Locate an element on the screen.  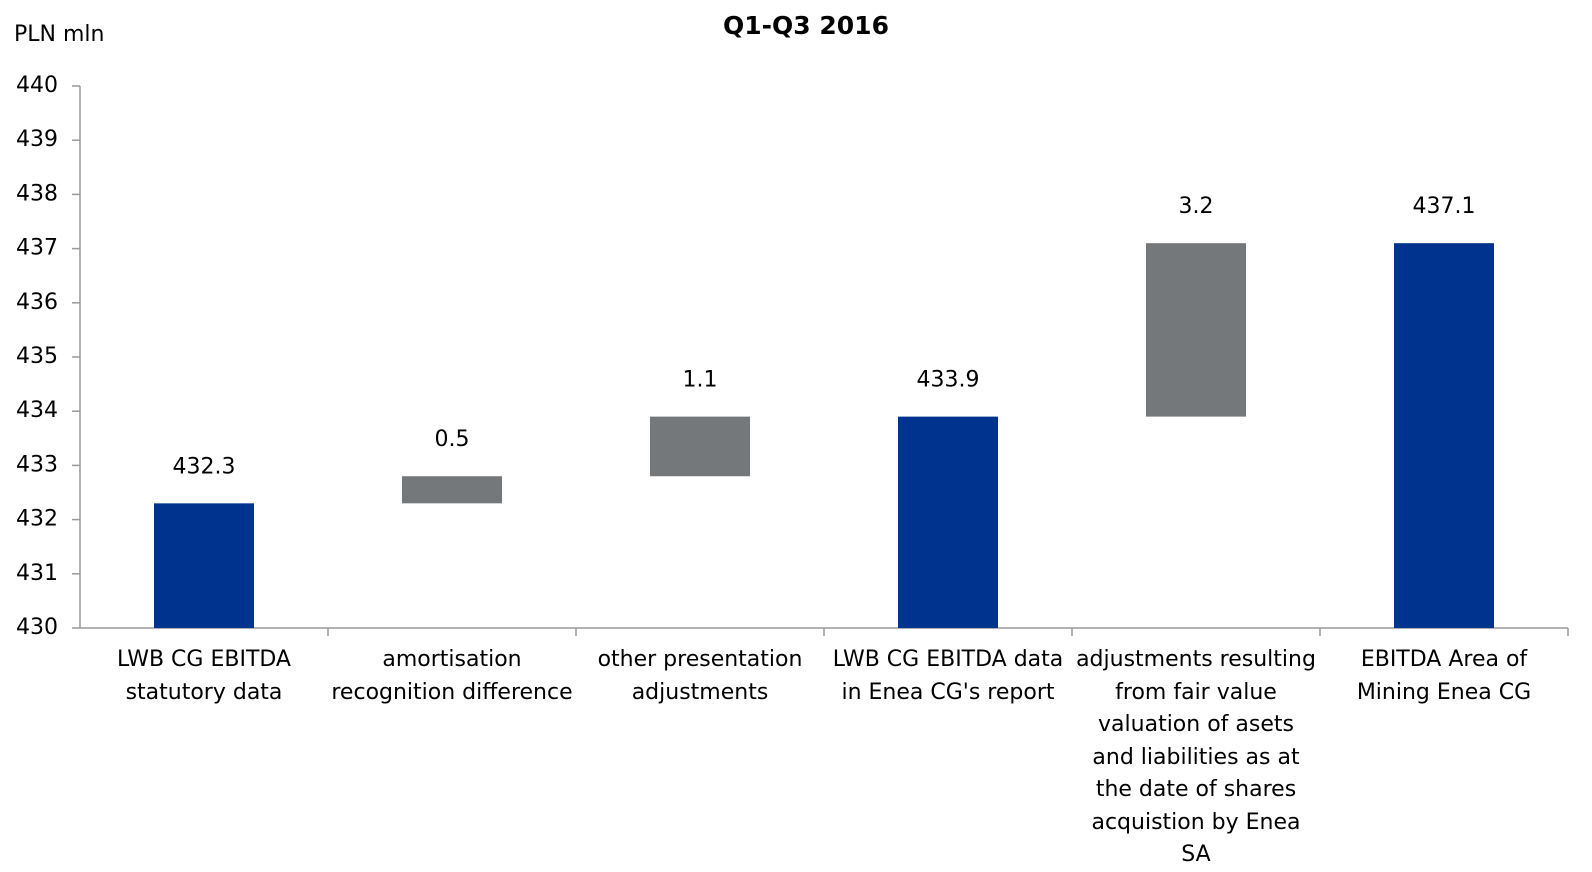
chart-title: Q1-Q3 2016 is located at coordinates (806, 25).